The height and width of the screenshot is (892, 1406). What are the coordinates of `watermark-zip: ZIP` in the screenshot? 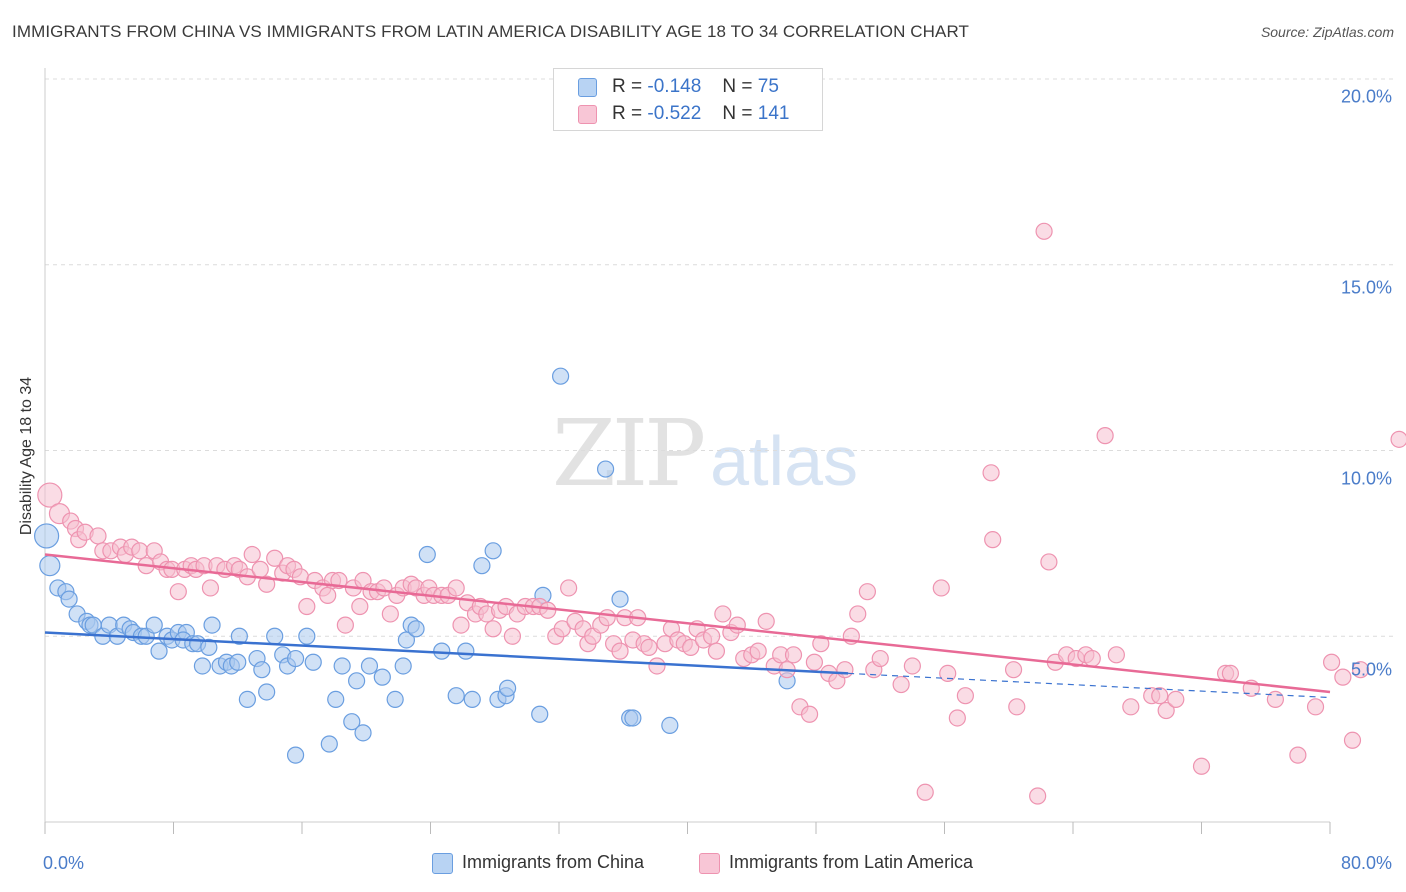 It's located at (629, 453).